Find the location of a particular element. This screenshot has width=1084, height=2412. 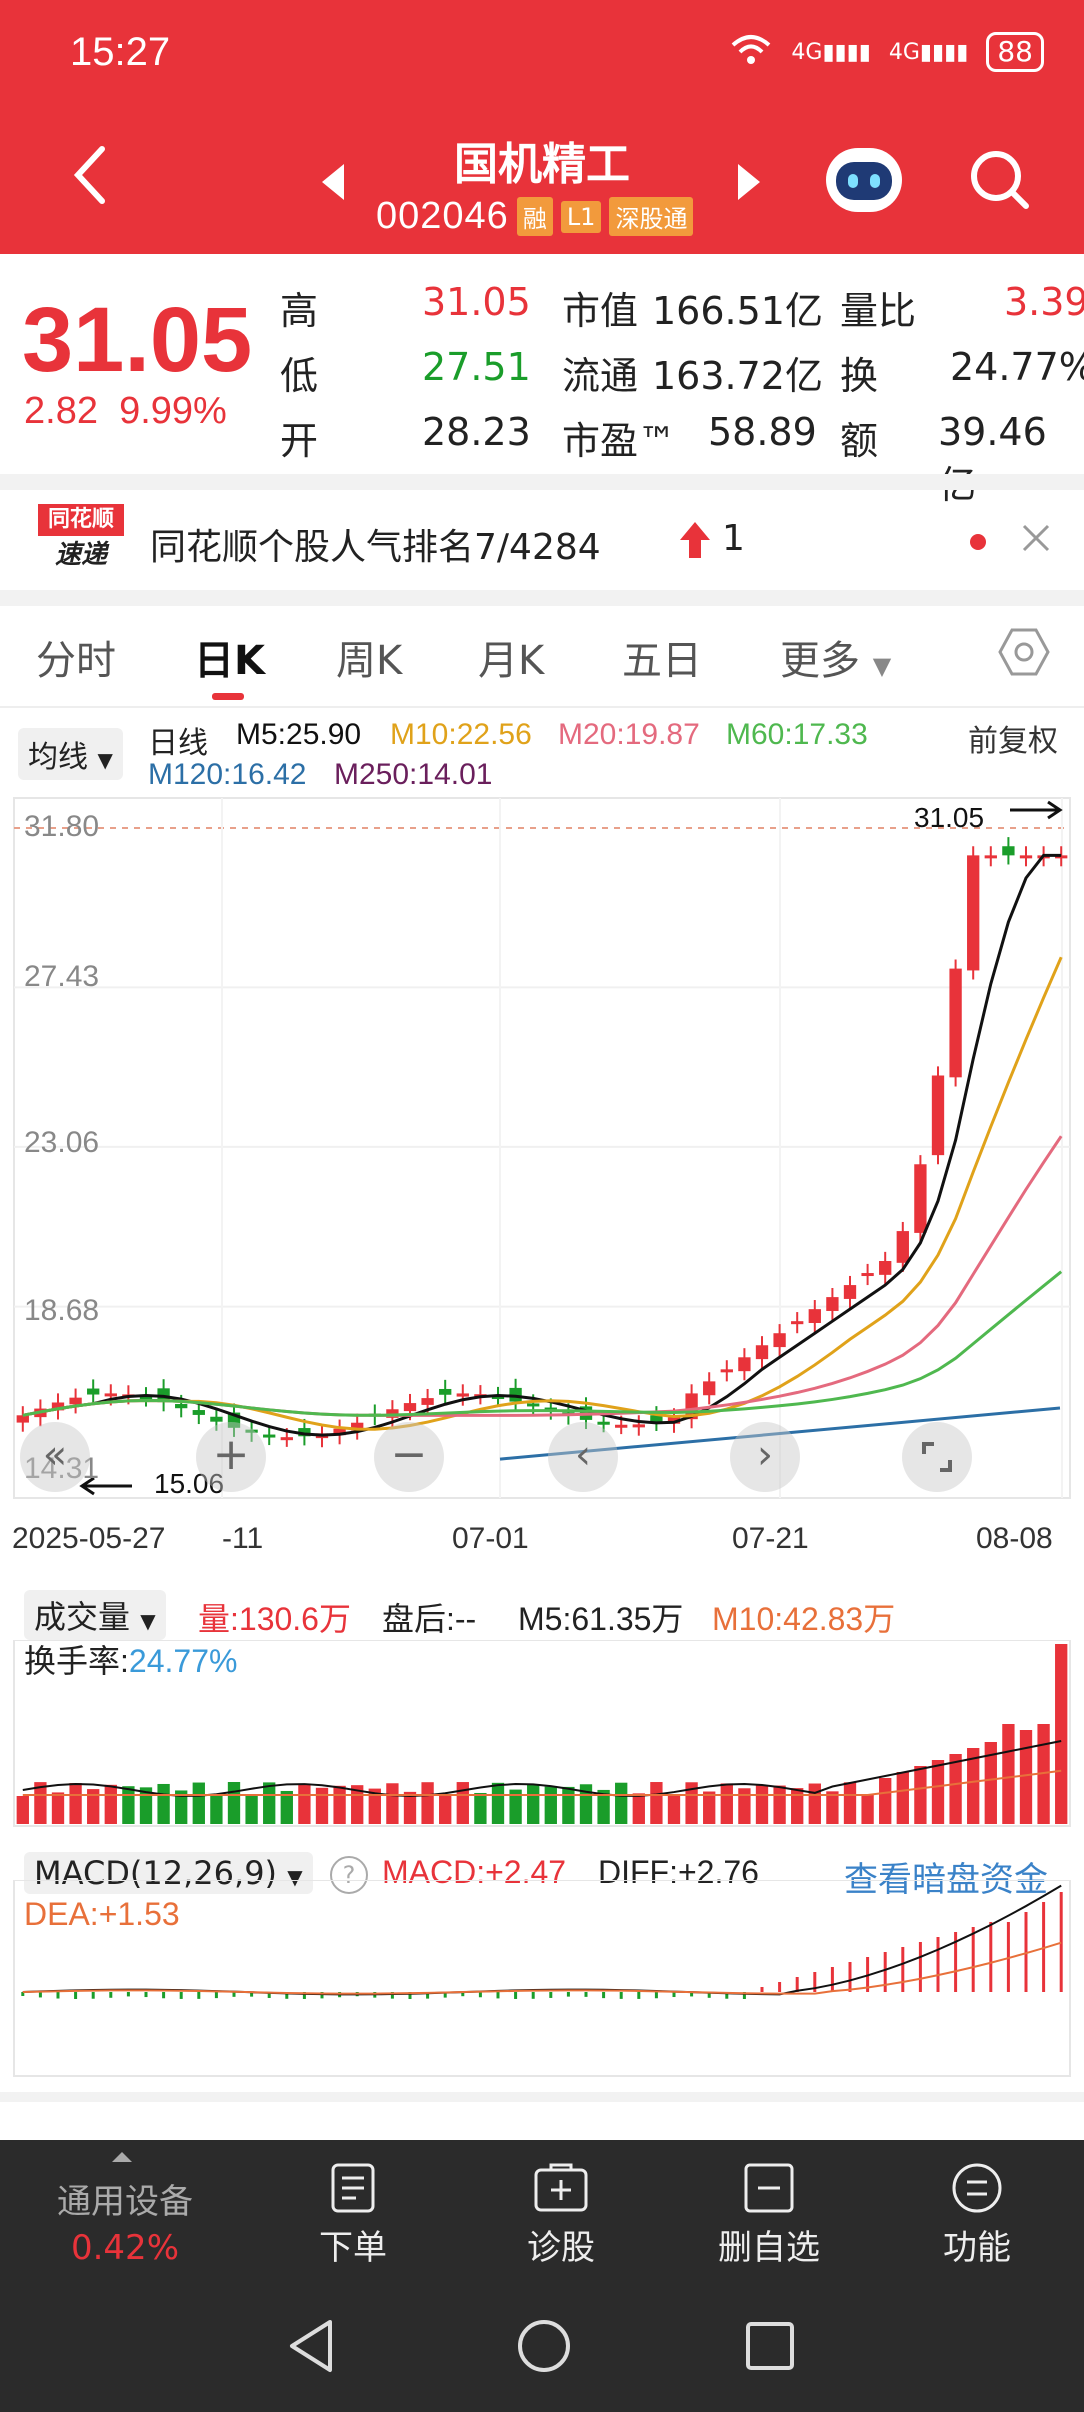

diagnose-button: 诊股 is located at coordinates (561, 2204).